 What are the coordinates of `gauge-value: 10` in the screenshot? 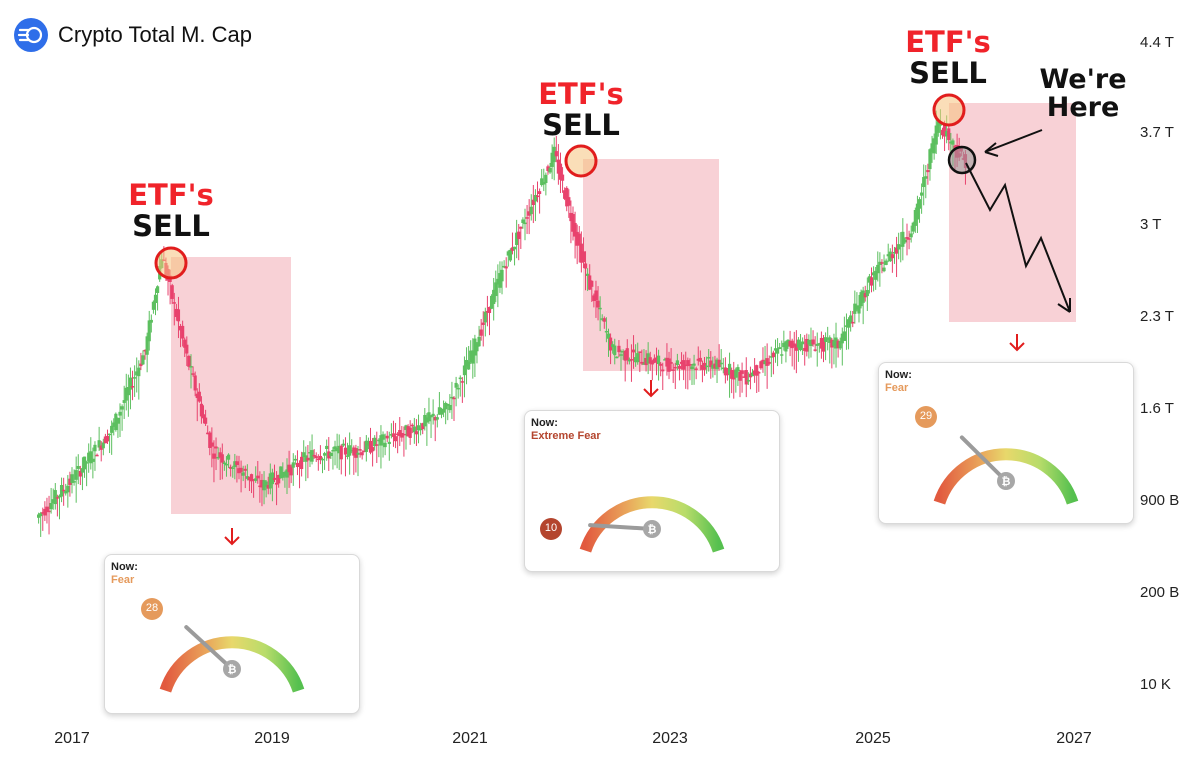 It's located at (551, 528).